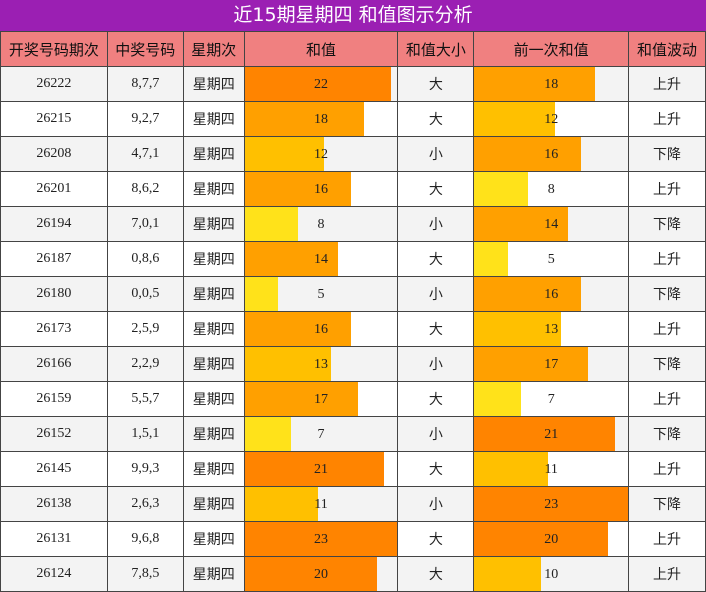  Describe the element at coordinates (145, 364) in the screenshot. I see `numbers-cell: 2,2,9` at that location.